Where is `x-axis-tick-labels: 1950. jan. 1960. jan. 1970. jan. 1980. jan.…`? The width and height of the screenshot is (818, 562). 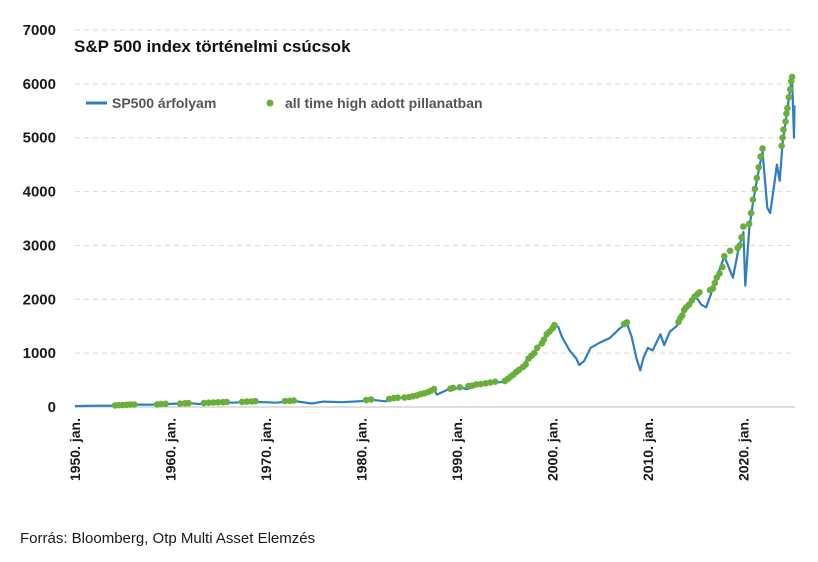
x-axis-tick-labels: 1950. jan. 1960. jan. 1970. jan. 1980. jan.… is located at coordinates (409, 449).